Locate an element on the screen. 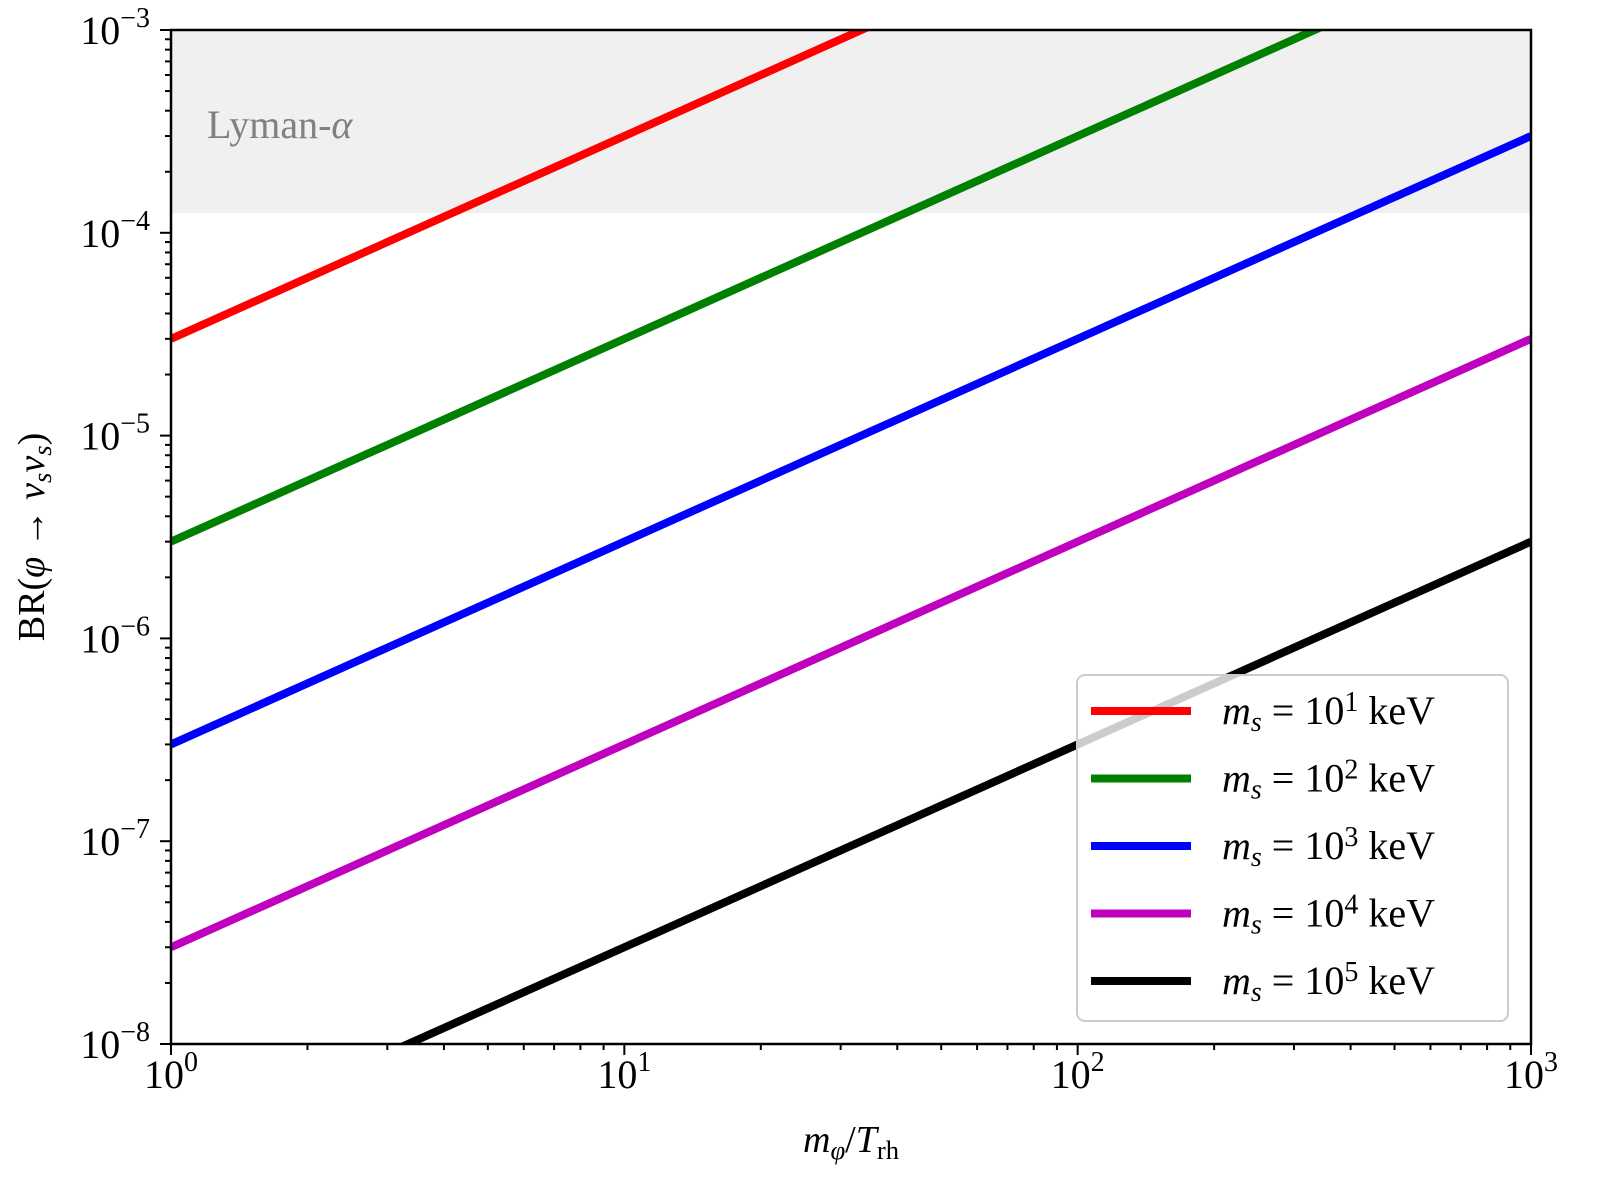 Image resolution: width=1600 pixels, height=1194 pixels. x-tick-label: 10⁰ is located at coordinates (171, 1072).